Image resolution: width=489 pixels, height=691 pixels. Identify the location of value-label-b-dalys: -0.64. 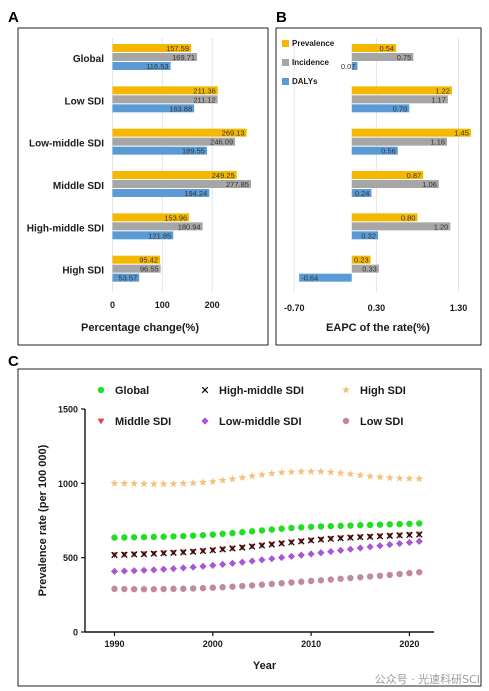
(309, 278).